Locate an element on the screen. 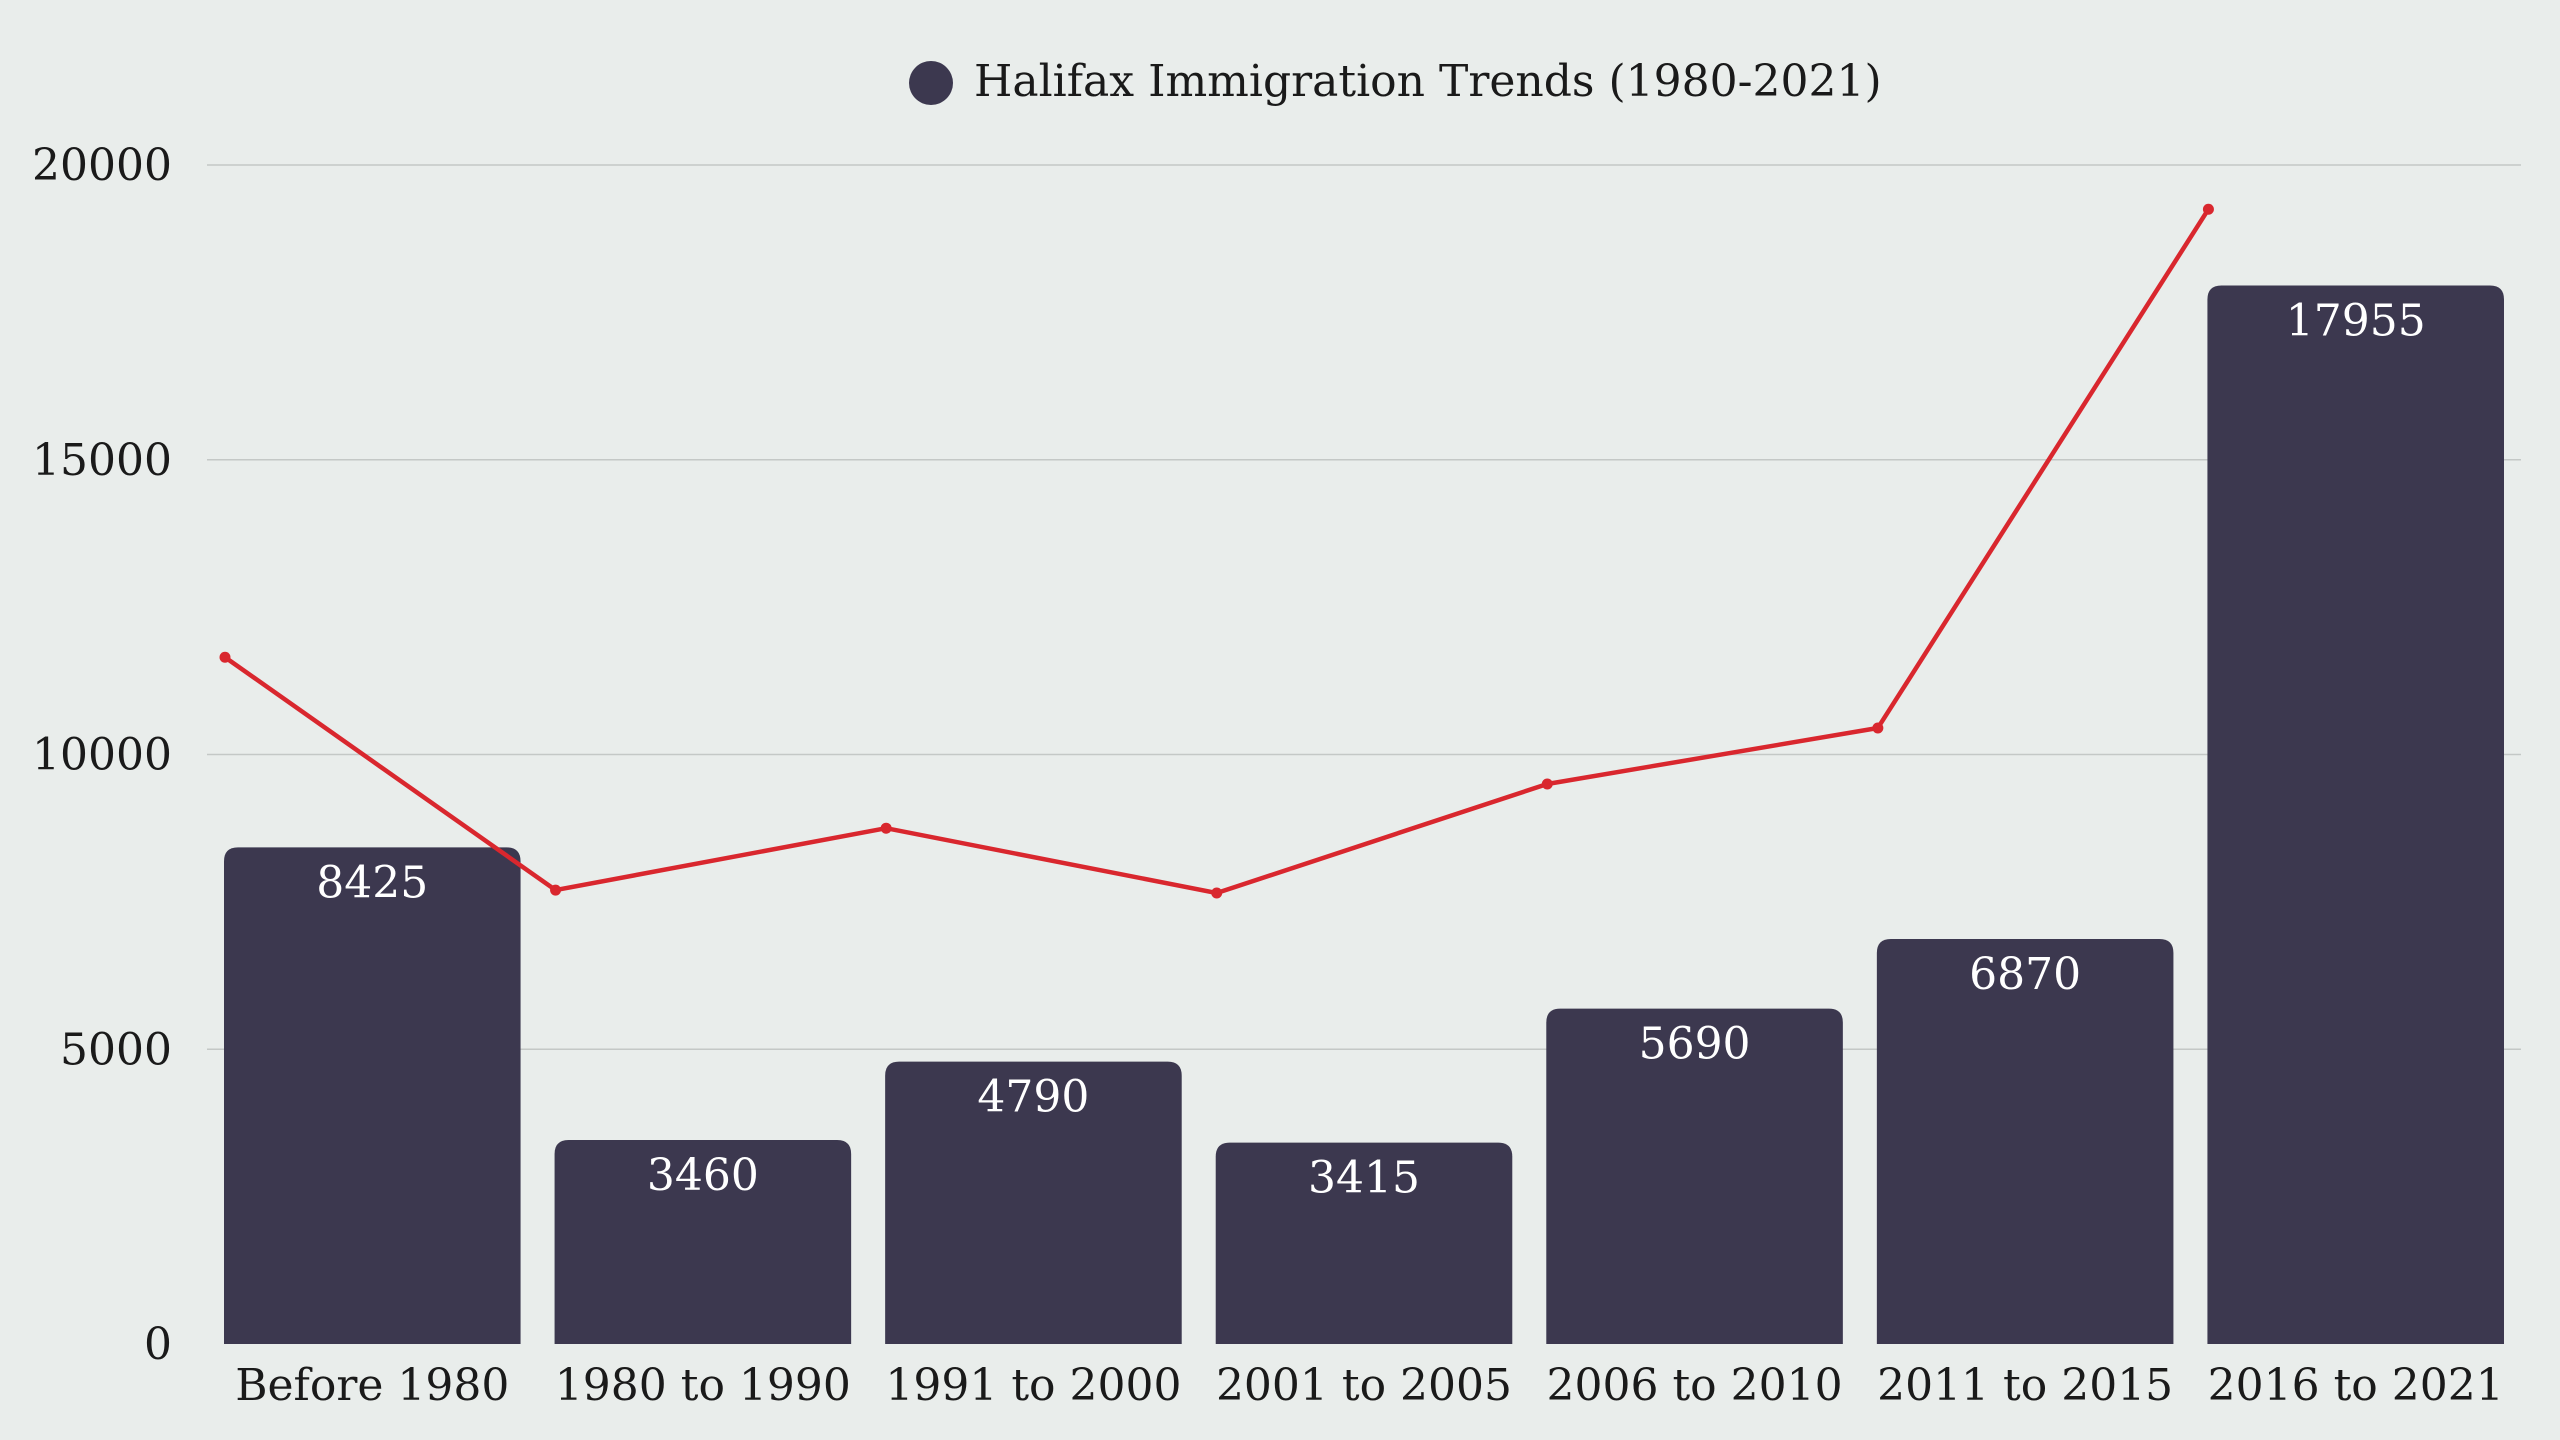  x-tick-label: 2016 to 2021 is located at coordinates (2356, 1385).